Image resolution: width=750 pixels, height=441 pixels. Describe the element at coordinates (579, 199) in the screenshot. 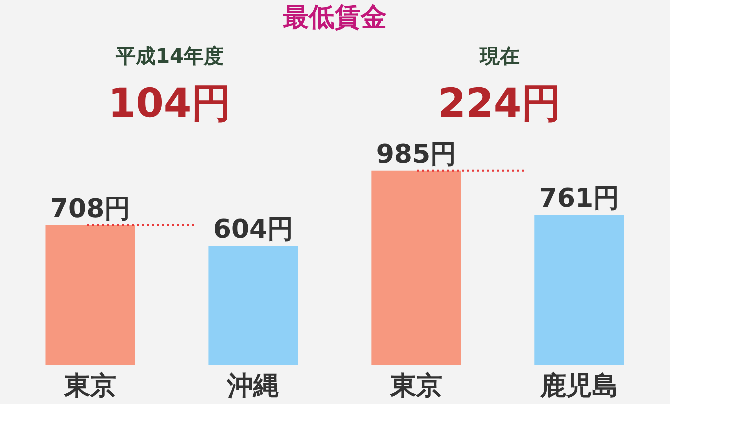

I see `data-label: 761円` at that location.